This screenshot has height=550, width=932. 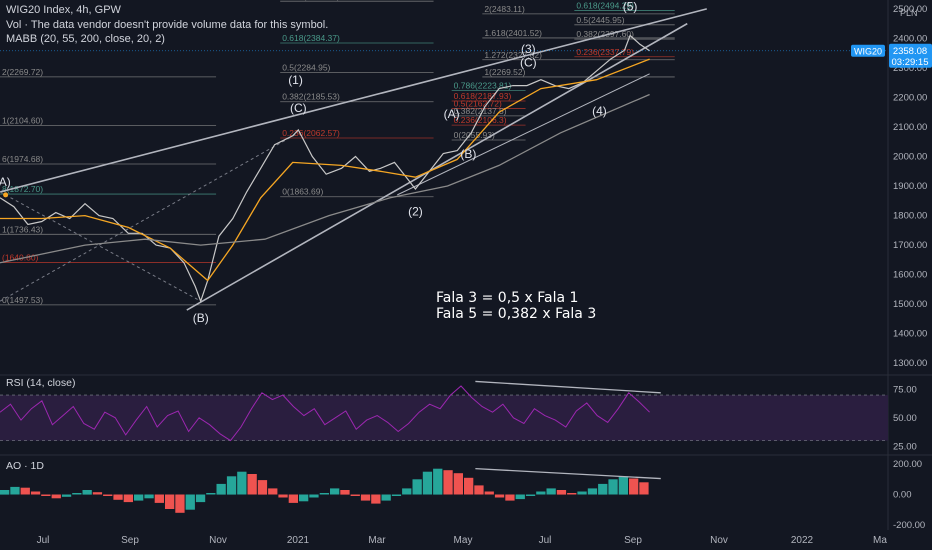 I want to click on chart-title: WIG20 Index, 4h, GPW, so click(x=63, y=10).